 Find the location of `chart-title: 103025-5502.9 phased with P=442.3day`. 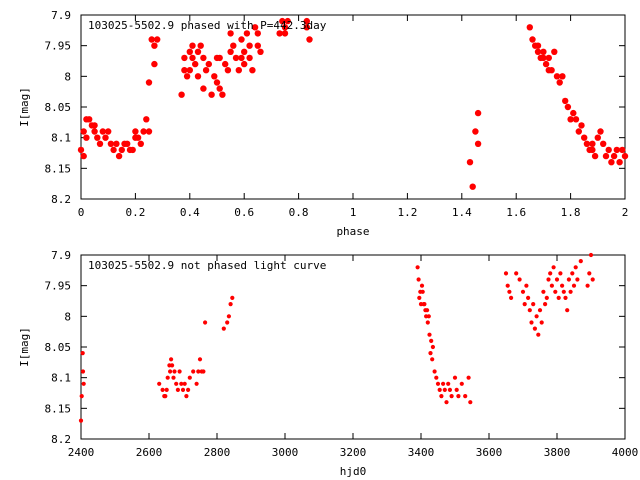

chart-title: 103025-5502.9 phased with P=442.3day is located at coordinates (207, 25).